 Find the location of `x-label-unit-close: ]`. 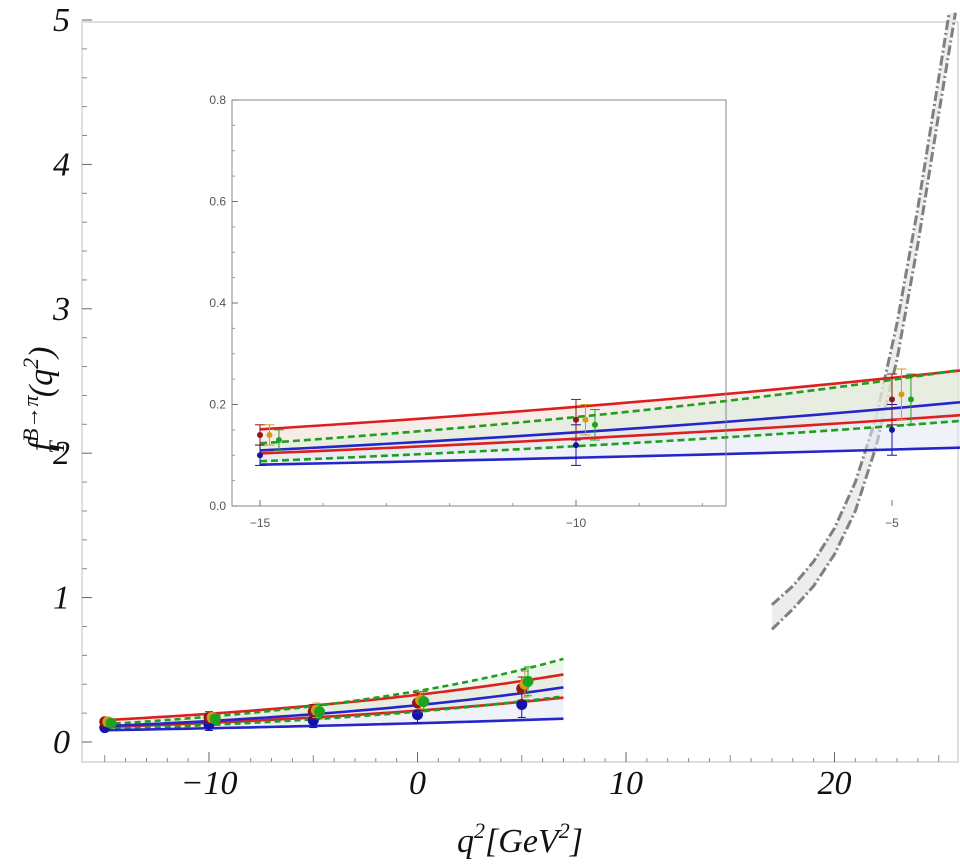

x-label-unit-close: ] is located at coordinates (576, 841).